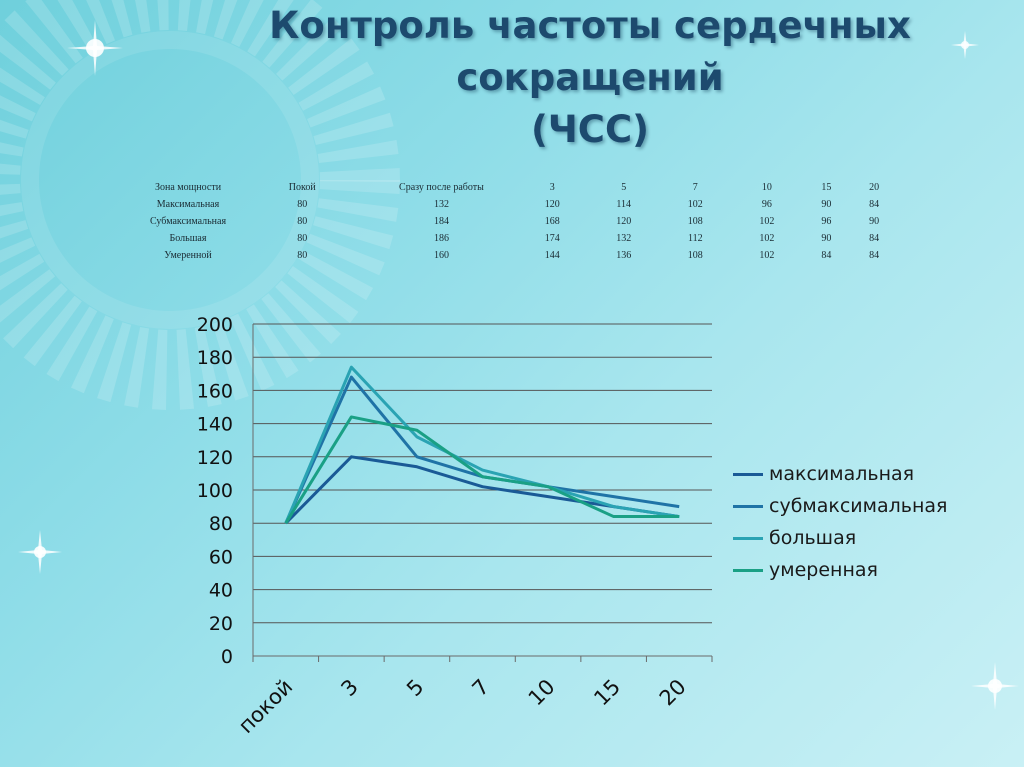 Image resolution: width=1024 pixels, height=767 pixels. I want to click on y-tick-label: 80, so click(221, 524).